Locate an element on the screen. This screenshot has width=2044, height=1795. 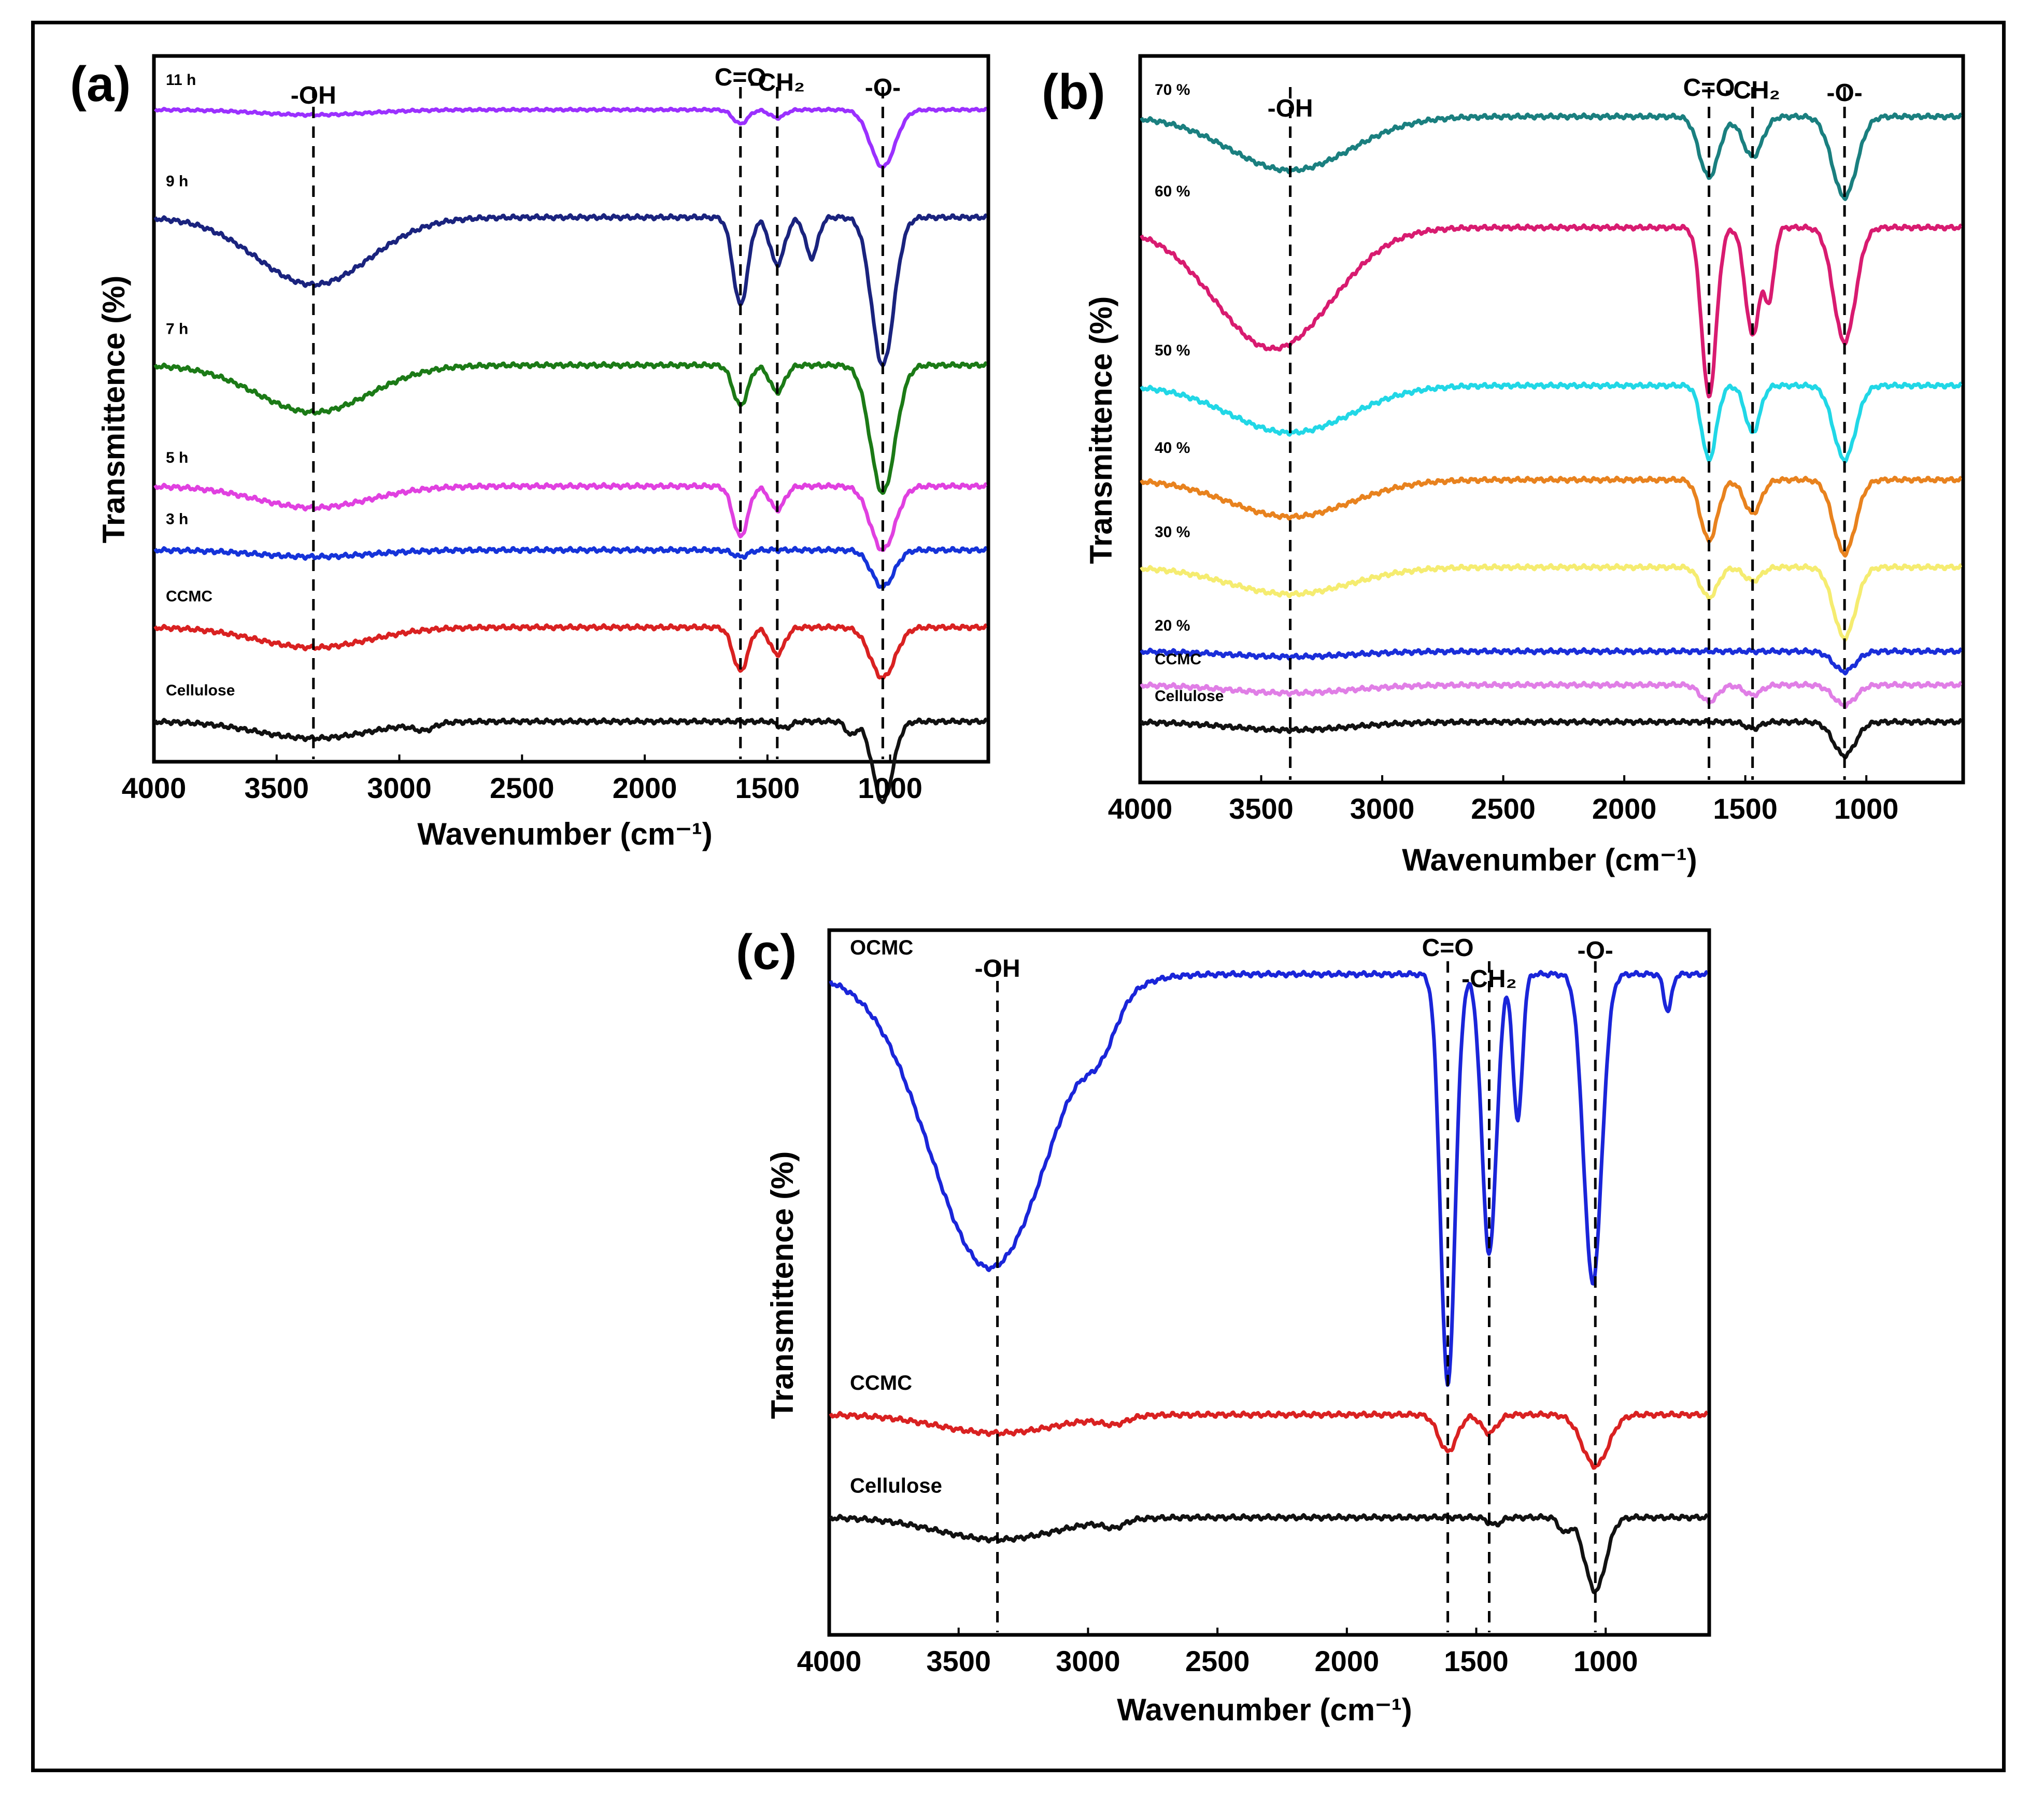
panel-c-xlabel: Wavenumber (cm⁻¹) is located at coordinates (1264, 1709).